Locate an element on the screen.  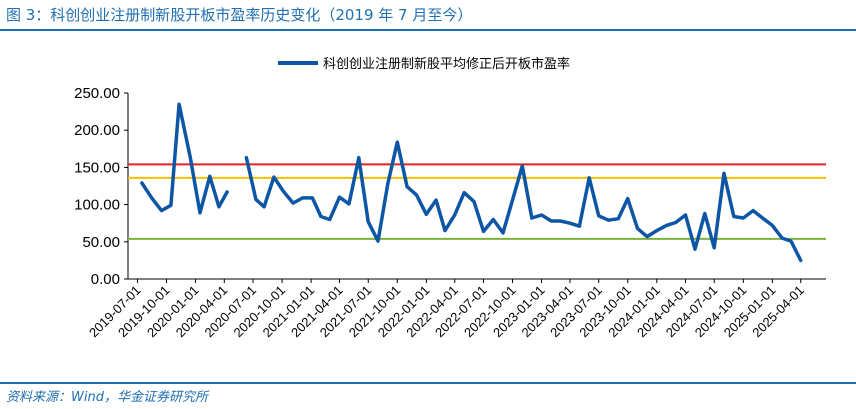
y-tick-label: 250.00 is located at coordinates (97, 93).